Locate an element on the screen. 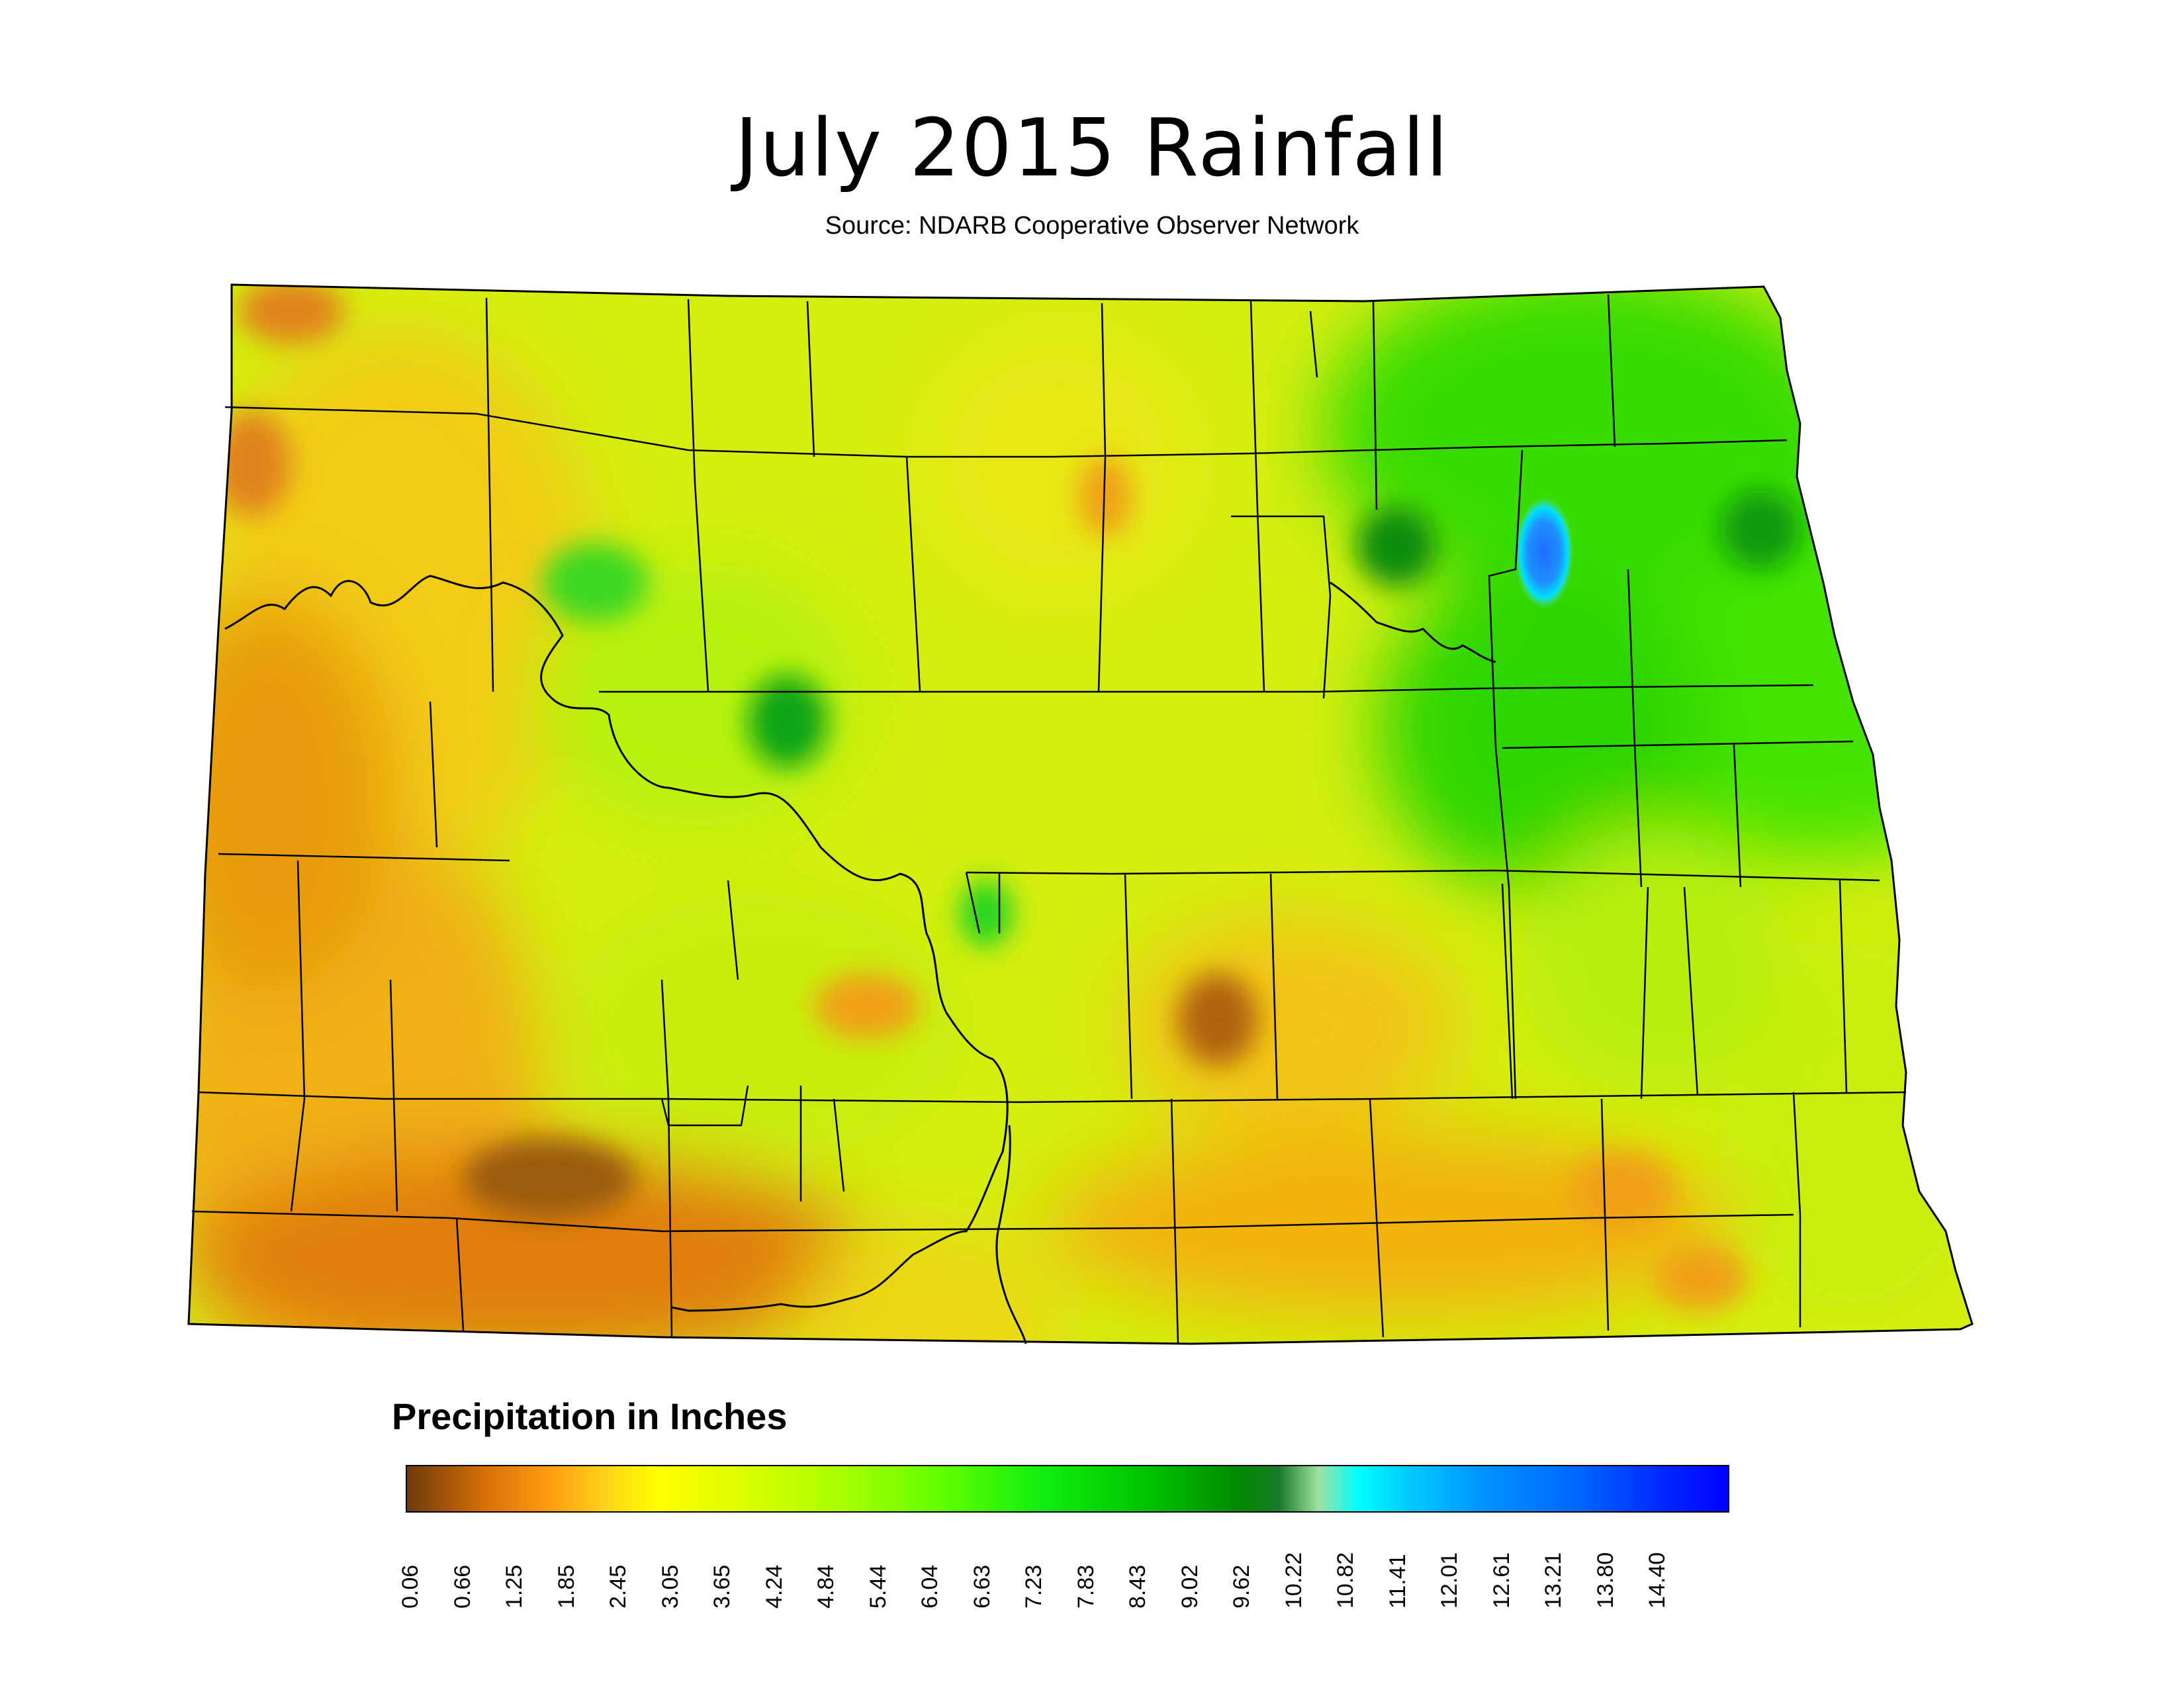 This screenshot has width=2184, height=1688. legend-tick-label: 10.82 is located at coordinates (1345, 1580).